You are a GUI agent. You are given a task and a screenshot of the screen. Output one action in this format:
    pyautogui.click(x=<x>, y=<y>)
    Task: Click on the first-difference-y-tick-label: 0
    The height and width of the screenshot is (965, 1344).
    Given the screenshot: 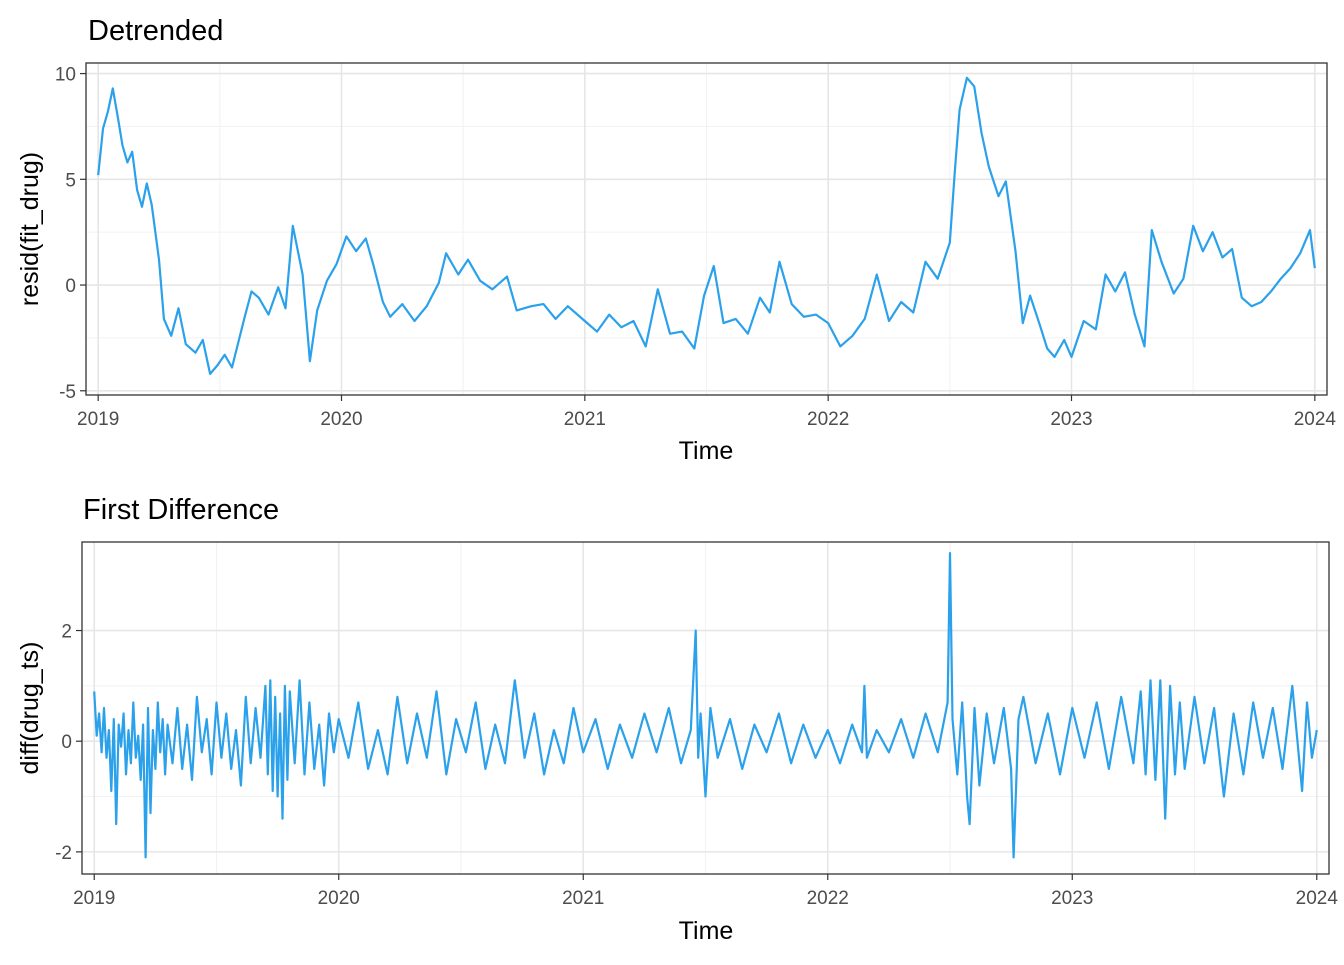 What is the action you would take?
    pyautogui.click(x=66, y=742)
    